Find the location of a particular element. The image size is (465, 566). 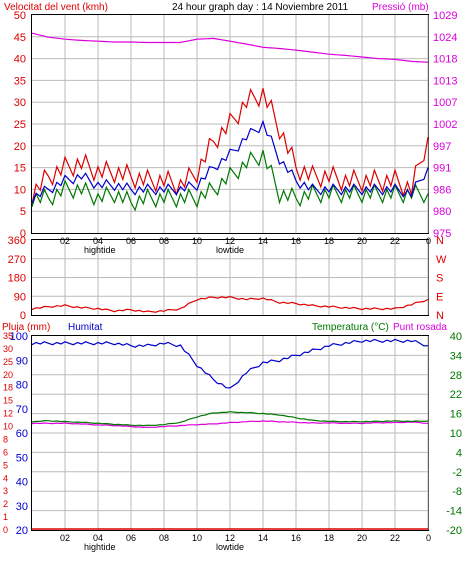

rain-tick-label: 6 is located at coordinates (5, 452).